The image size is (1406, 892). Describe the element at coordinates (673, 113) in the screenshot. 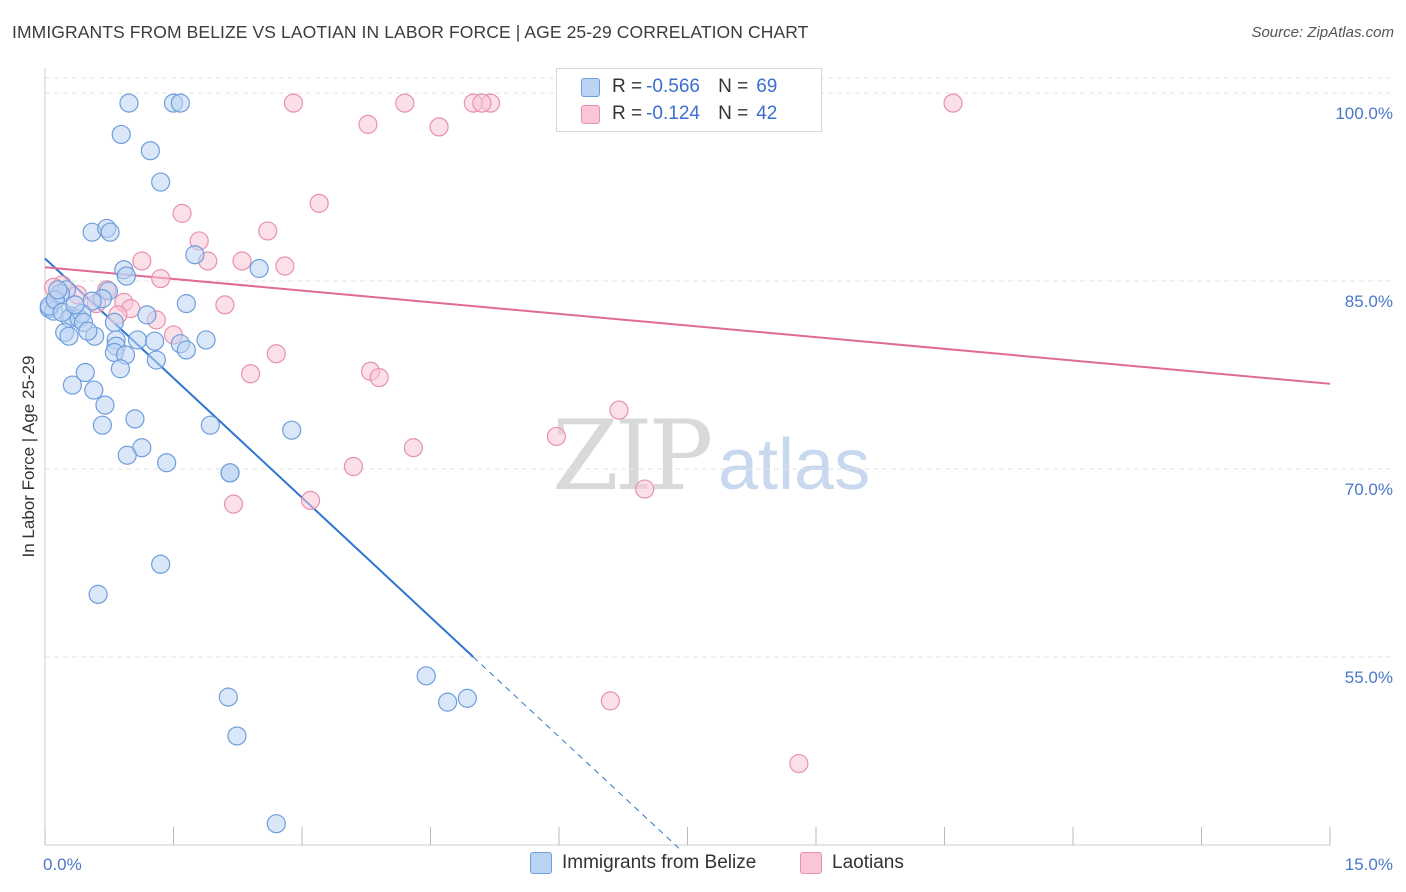

I see `r-value: -0.124` at that location.